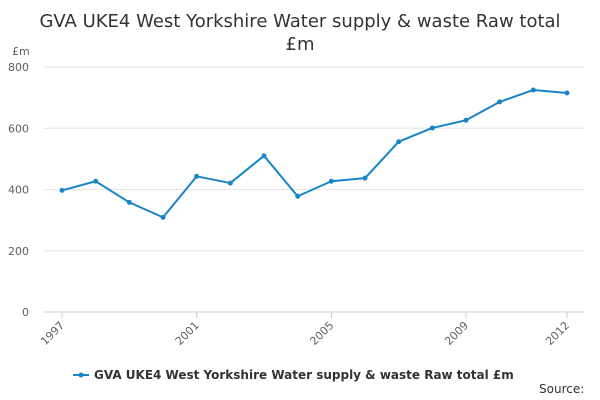  What do you see at coordinates (456, 333) in the screenshot?
I see `x-tick-label: 2009` at bounding box center [456, 333].